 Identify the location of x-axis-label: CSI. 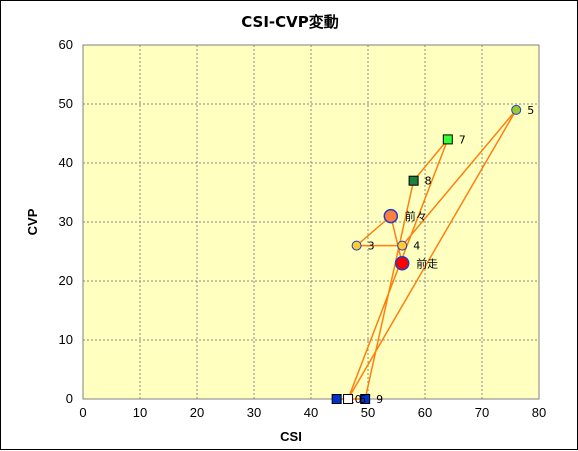
(291, 436).